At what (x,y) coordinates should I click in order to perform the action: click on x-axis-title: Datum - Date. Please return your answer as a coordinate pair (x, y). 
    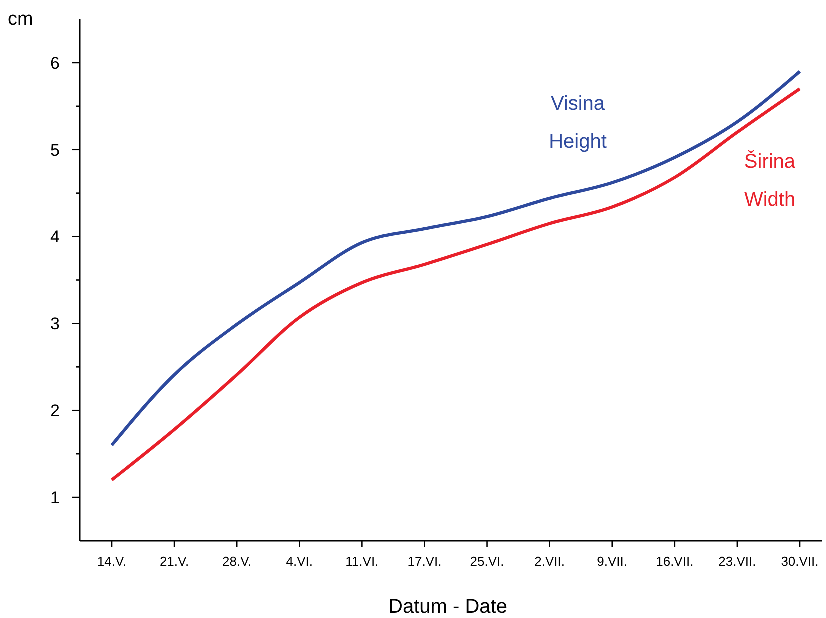
    Looking at the image, I should click on (448, 607).